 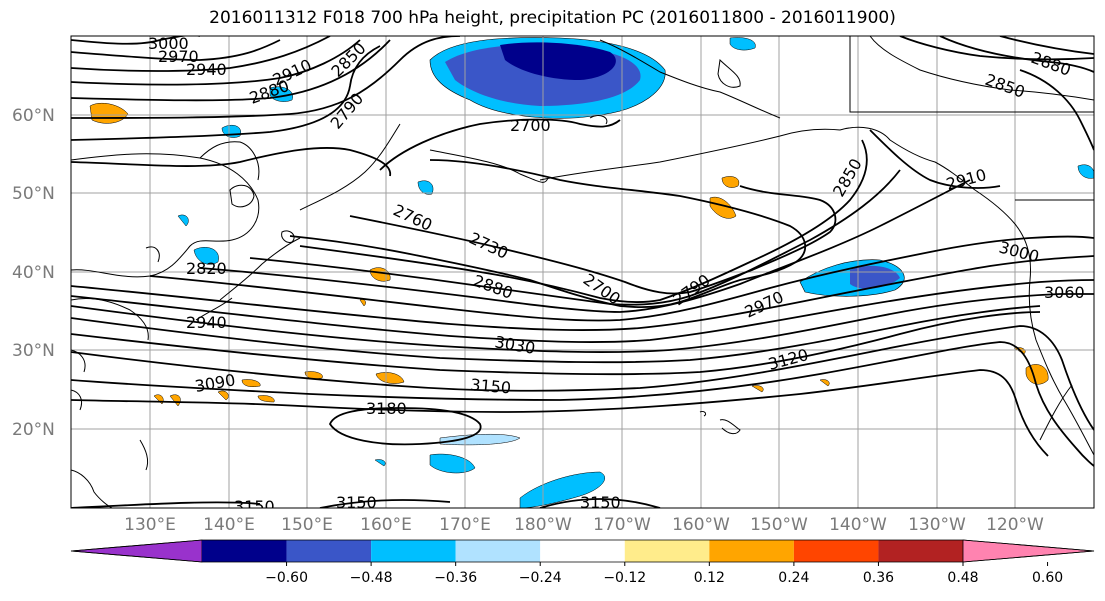 What do you see at coordinates (371, 578) in the screenshot?
I see `colorbar-tick-label: −0.48` at bounding box center [371, 578].